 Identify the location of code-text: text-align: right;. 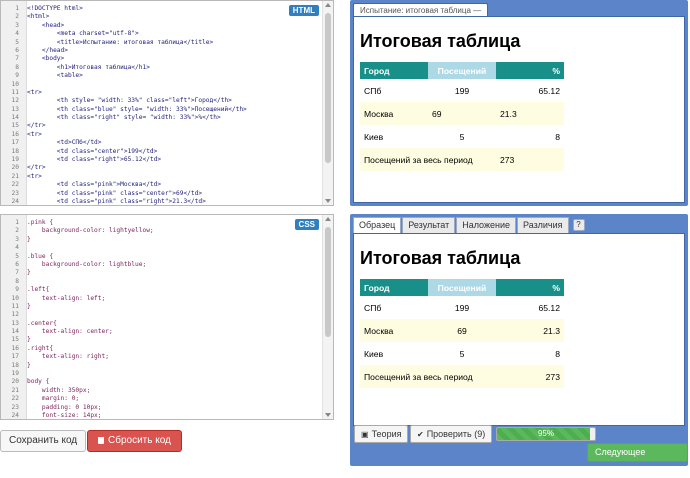
(68, 357).